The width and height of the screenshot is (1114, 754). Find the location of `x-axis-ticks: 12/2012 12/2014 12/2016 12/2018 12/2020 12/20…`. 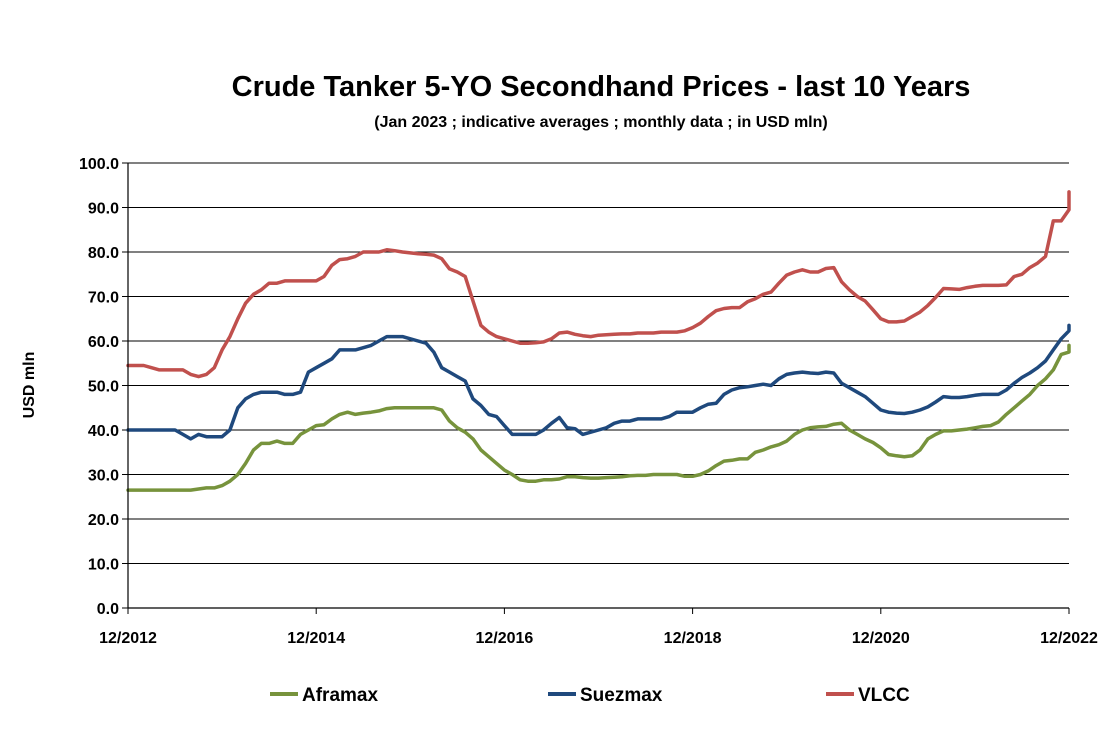

x-axis-ticks: 12/2012 12/2014 12/2016 12/2018 12/2020 12/20… is located at coordinates (598, 627).